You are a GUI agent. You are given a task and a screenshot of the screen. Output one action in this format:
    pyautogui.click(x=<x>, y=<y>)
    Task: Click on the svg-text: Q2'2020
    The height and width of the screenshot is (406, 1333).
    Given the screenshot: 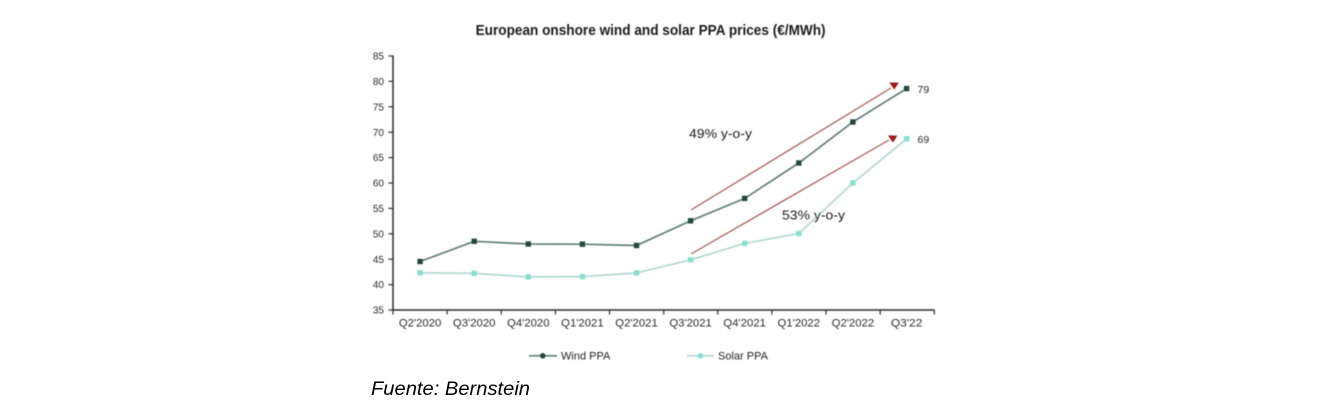 What is the action you would take?
    pyautogui.click(x=420, y=323)
    